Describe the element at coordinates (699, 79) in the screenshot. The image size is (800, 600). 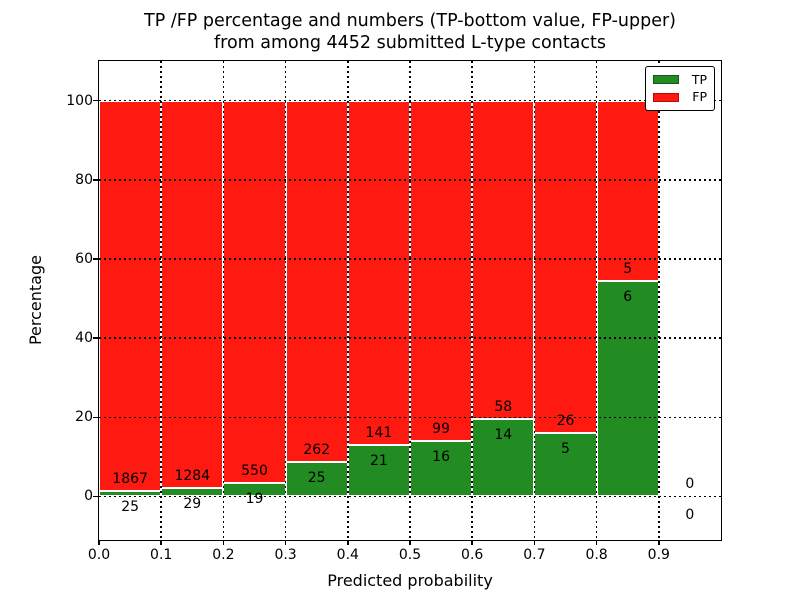
I see `legend-label-tp: TP` at that location.